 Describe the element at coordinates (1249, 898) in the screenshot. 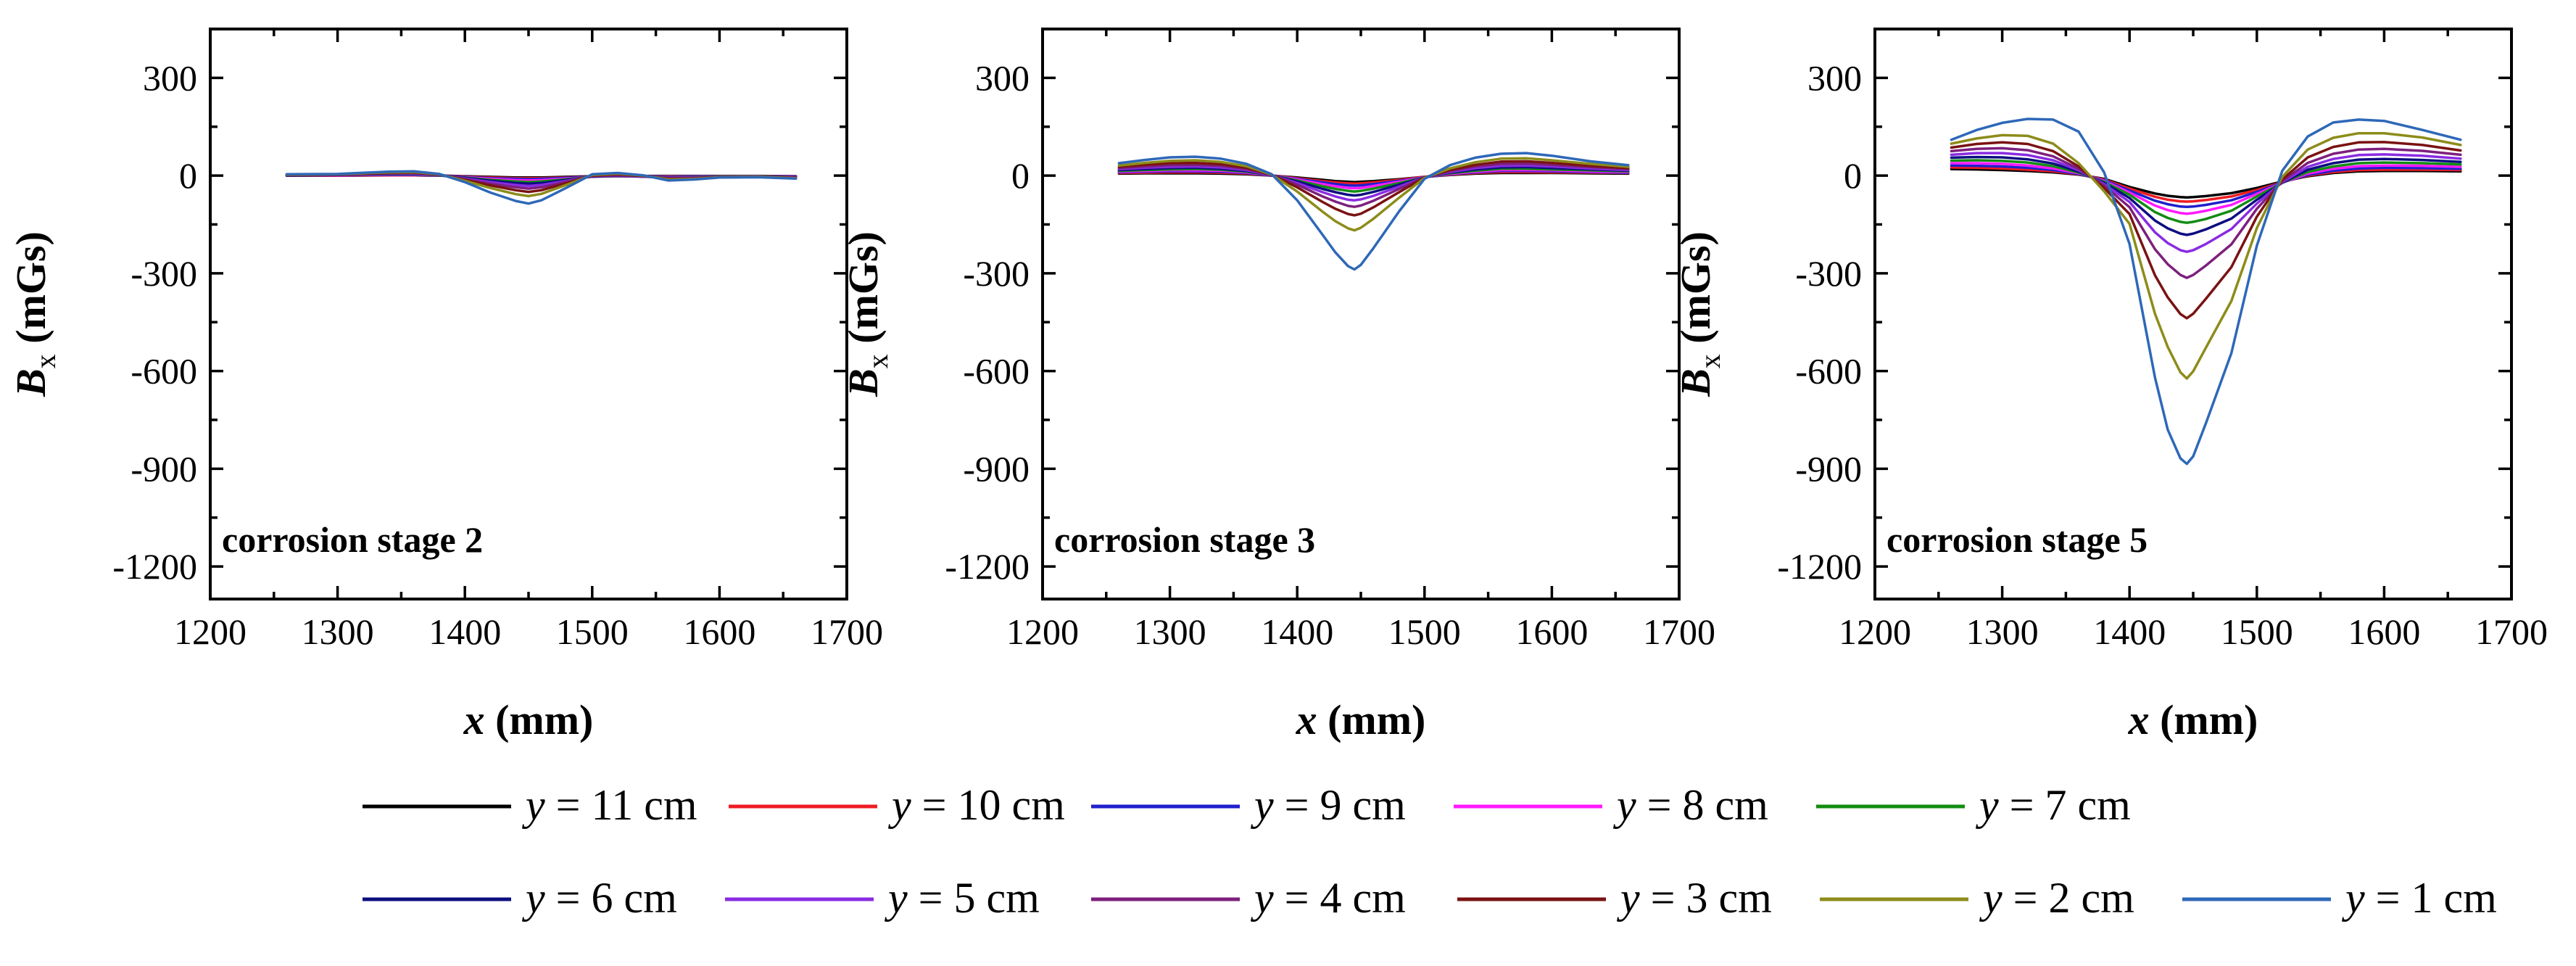

I see `legend-item: y = 4 cm` at that location.